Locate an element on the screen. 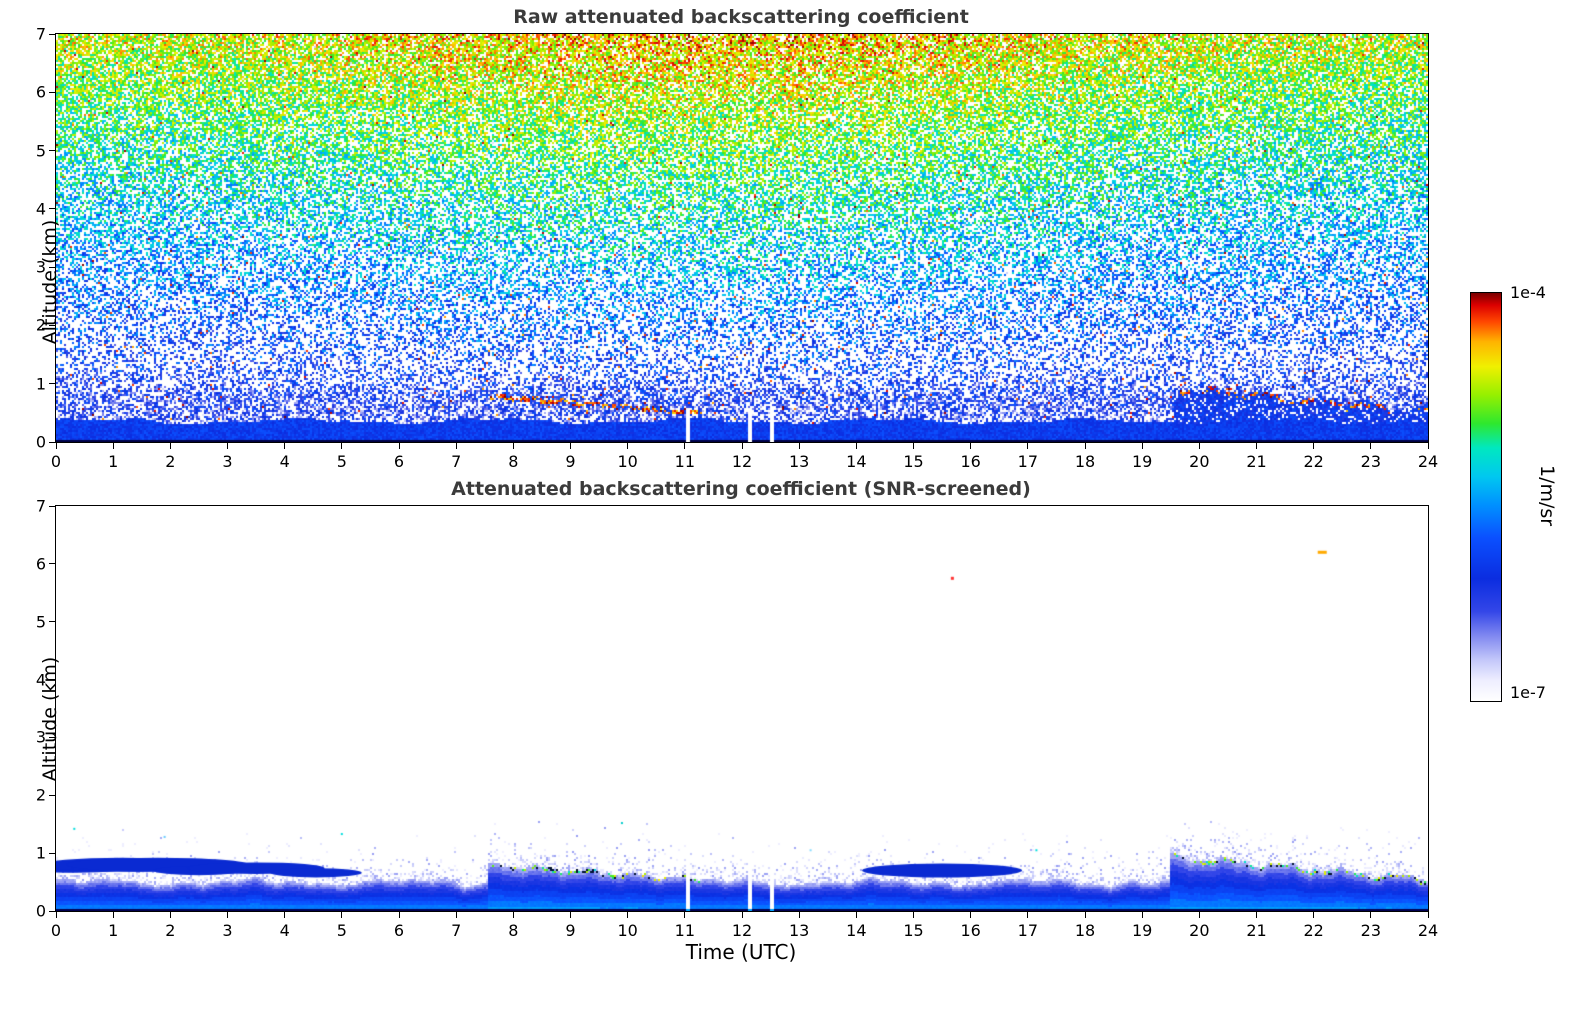  y-tick-label: 5 is located at coordinates (40, 622).